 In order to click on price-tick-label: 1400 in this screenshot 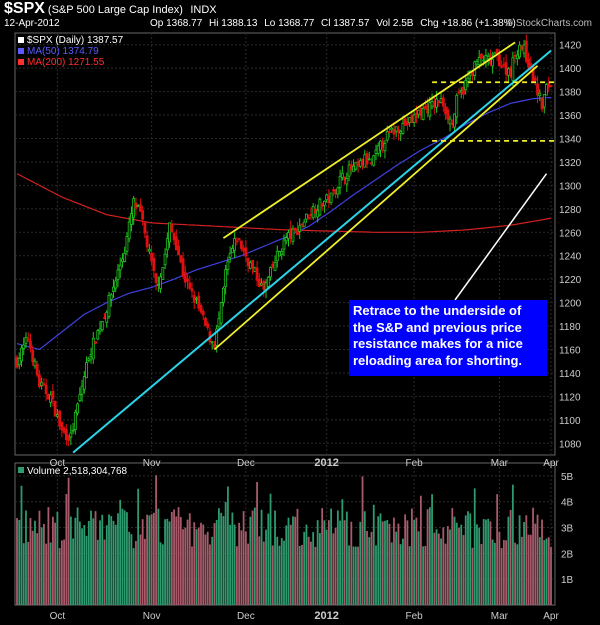, I will do `click(570, 69)`.